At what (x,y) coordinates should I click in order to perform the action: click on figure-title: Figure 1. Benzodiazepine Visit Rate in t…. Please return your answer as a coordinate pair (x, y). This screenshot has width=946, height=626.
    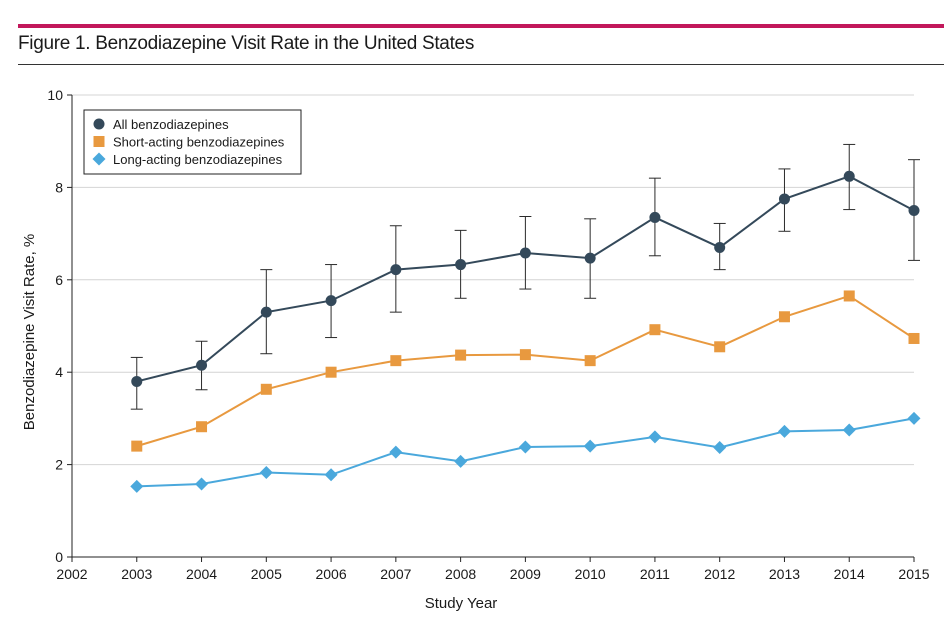
    Looking at the image, I should click on (246, 43).